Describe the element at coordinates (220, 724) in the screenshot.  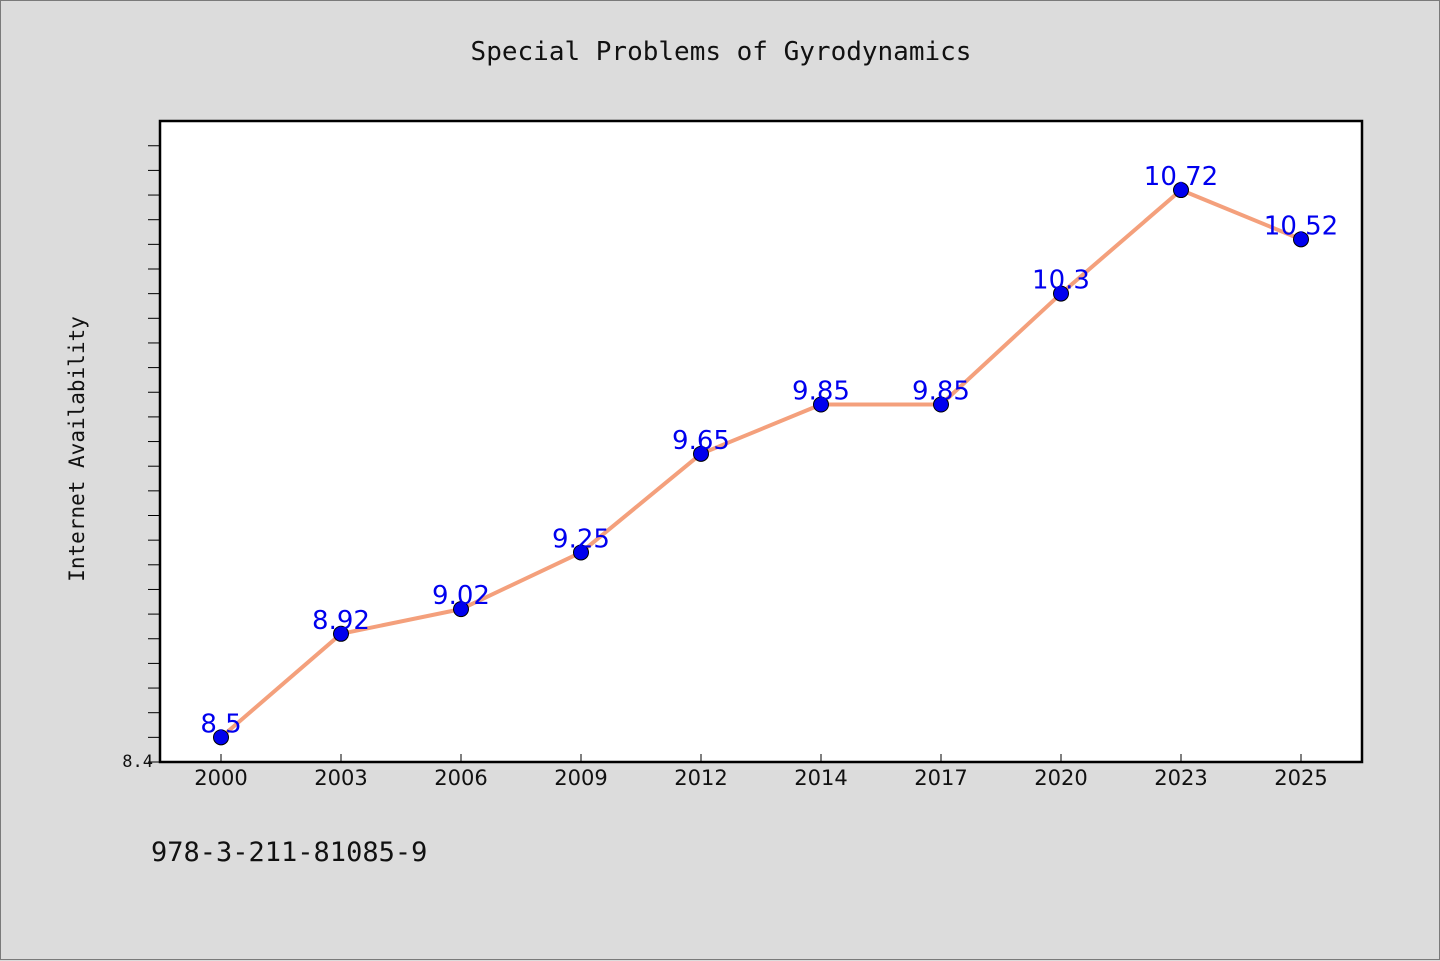
I see `data-label: 8.5` at that location.